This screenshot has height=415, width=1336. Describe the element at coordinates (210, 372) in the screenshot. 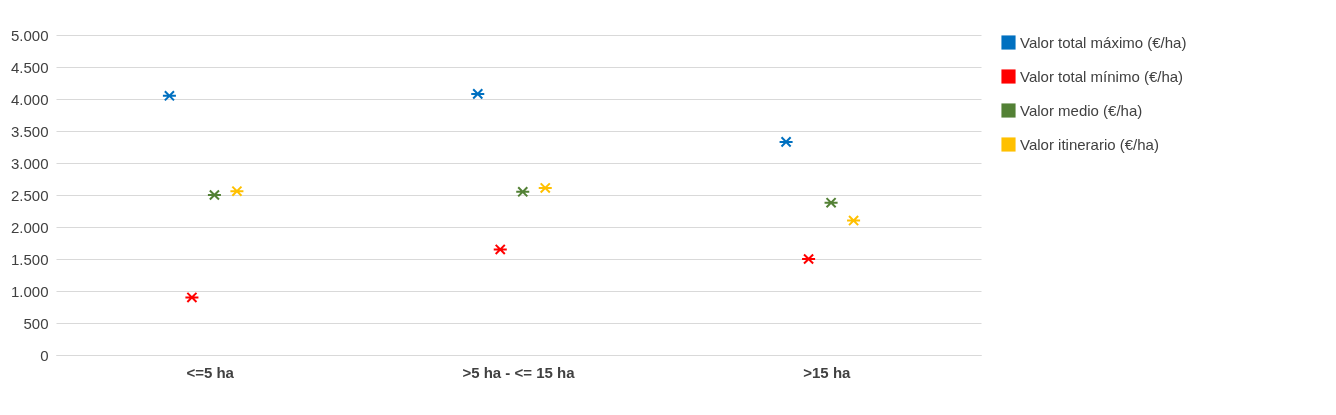

I see `x-tick-label: <=5 ha` at that location.